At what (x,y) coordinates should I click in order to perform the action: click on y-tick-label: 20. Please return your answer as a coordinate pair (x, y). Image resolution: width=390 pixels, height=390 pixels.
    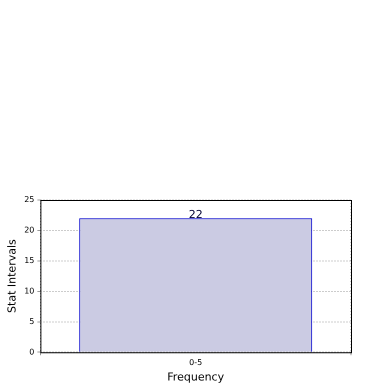
    Looking at the image, I should click on (29, 230).